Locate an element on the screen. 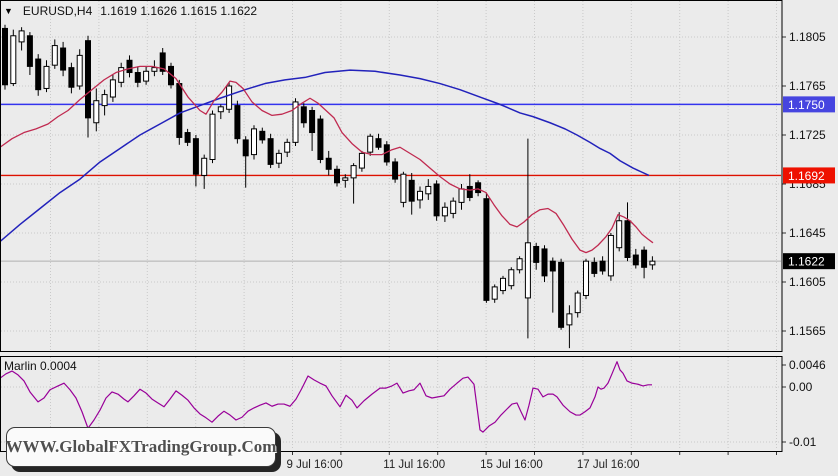 The width and height of the screenshot is (838, 476). indicator-name-value: Marlin 0.0004 is located at coordinates (40, 366).